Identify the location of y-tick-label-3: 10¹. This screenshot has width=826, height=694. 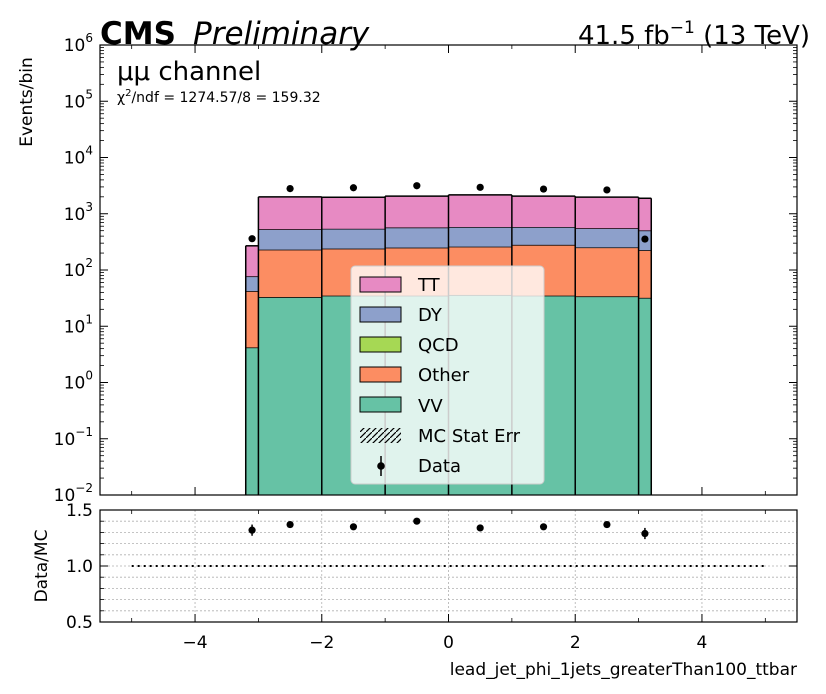
(78, 324).